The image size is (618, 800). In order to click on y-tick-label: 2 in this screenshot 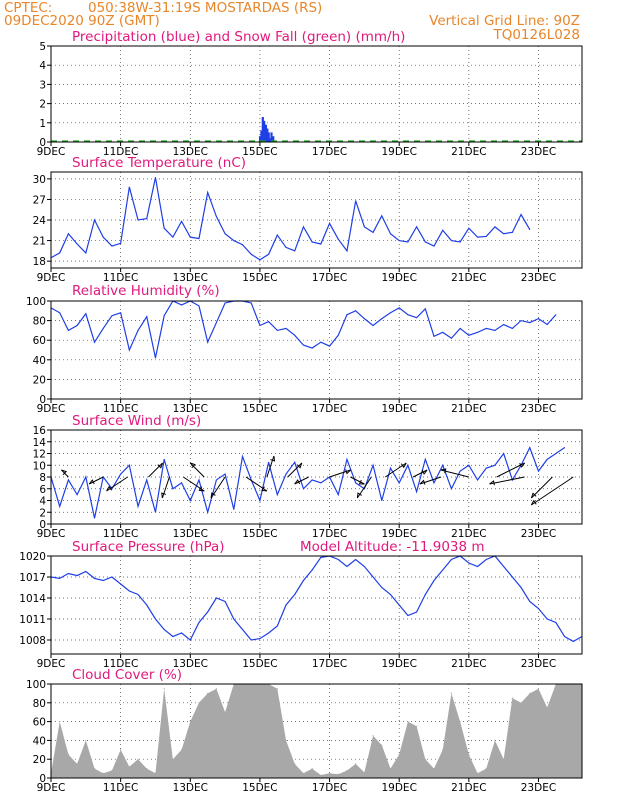, I will do `click(42, 105)`.